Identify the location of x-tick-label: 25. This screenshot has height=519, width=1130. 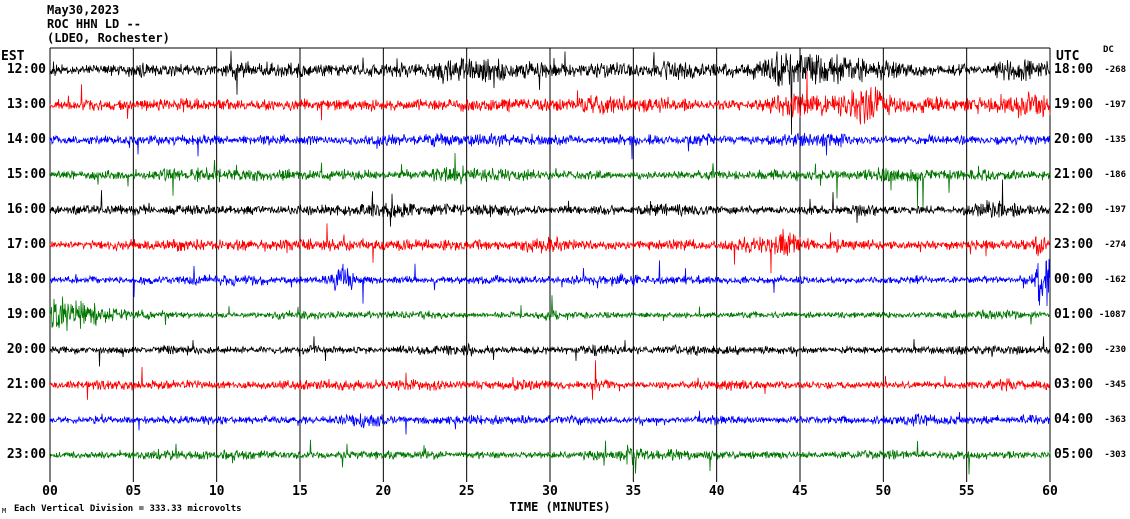
(466, 491).